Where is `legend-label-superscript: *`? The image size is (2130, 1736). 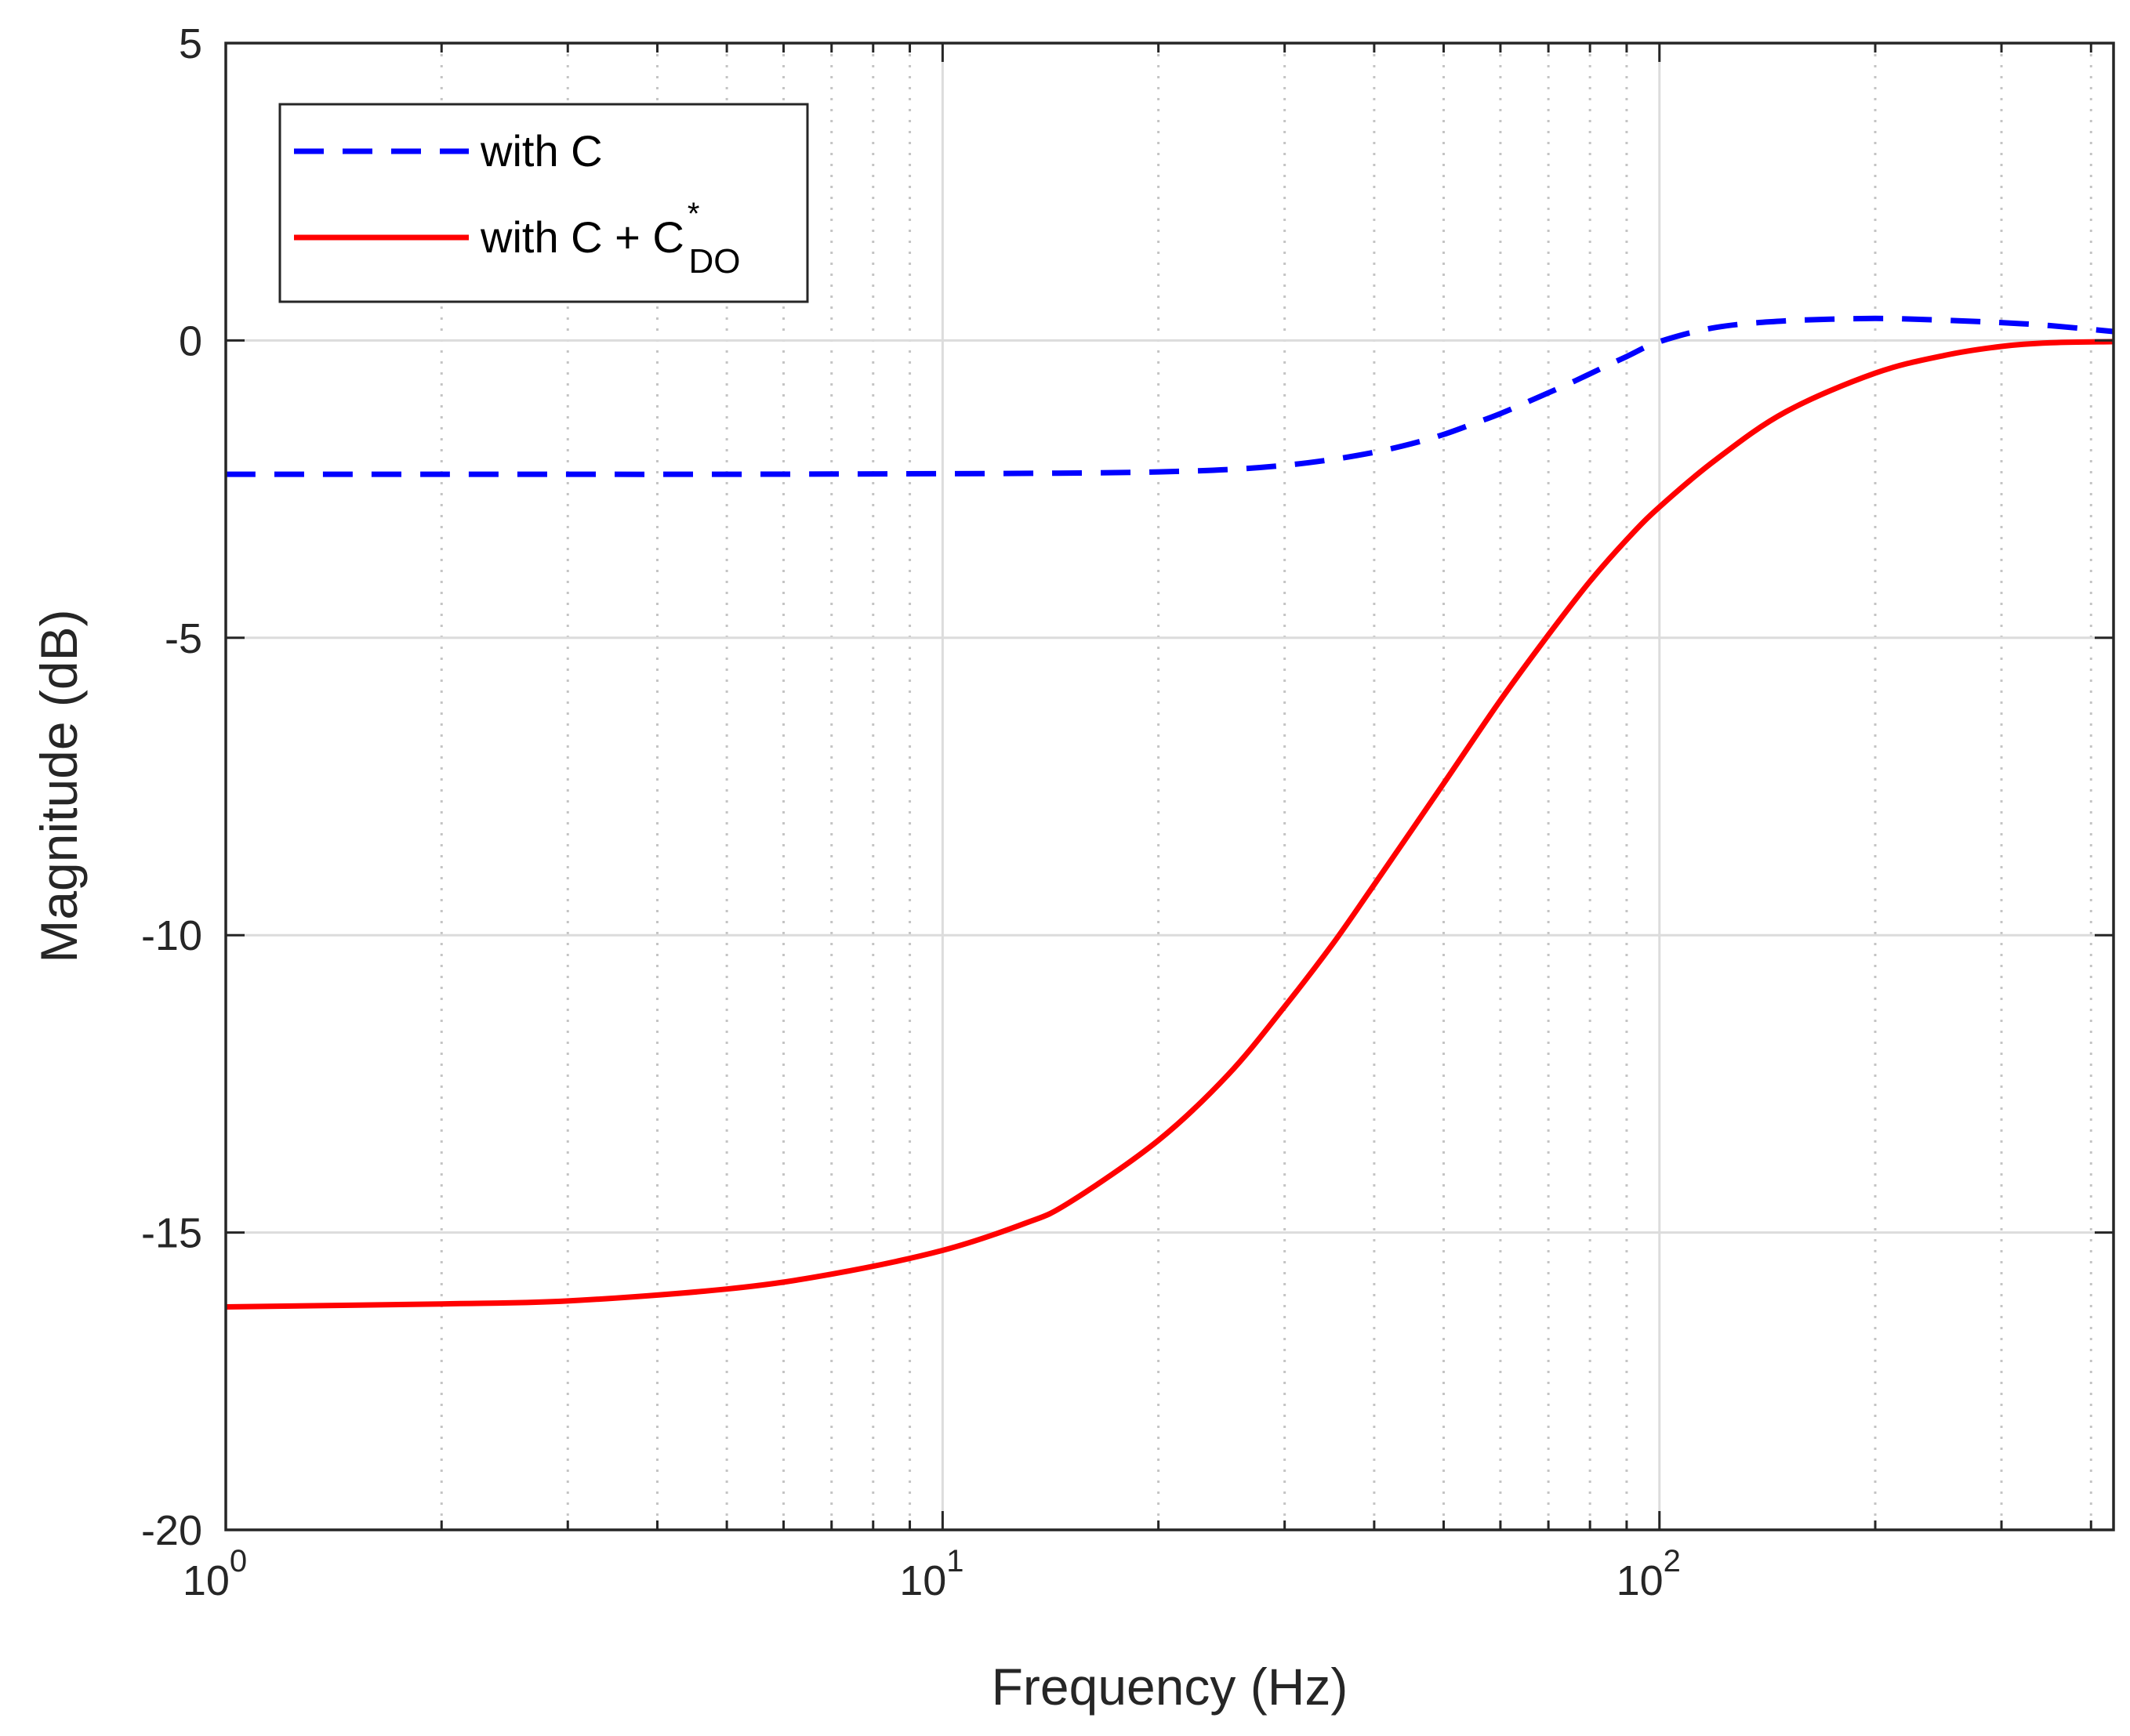
legend-label-superscript: * is located at coordinates (694, 214).